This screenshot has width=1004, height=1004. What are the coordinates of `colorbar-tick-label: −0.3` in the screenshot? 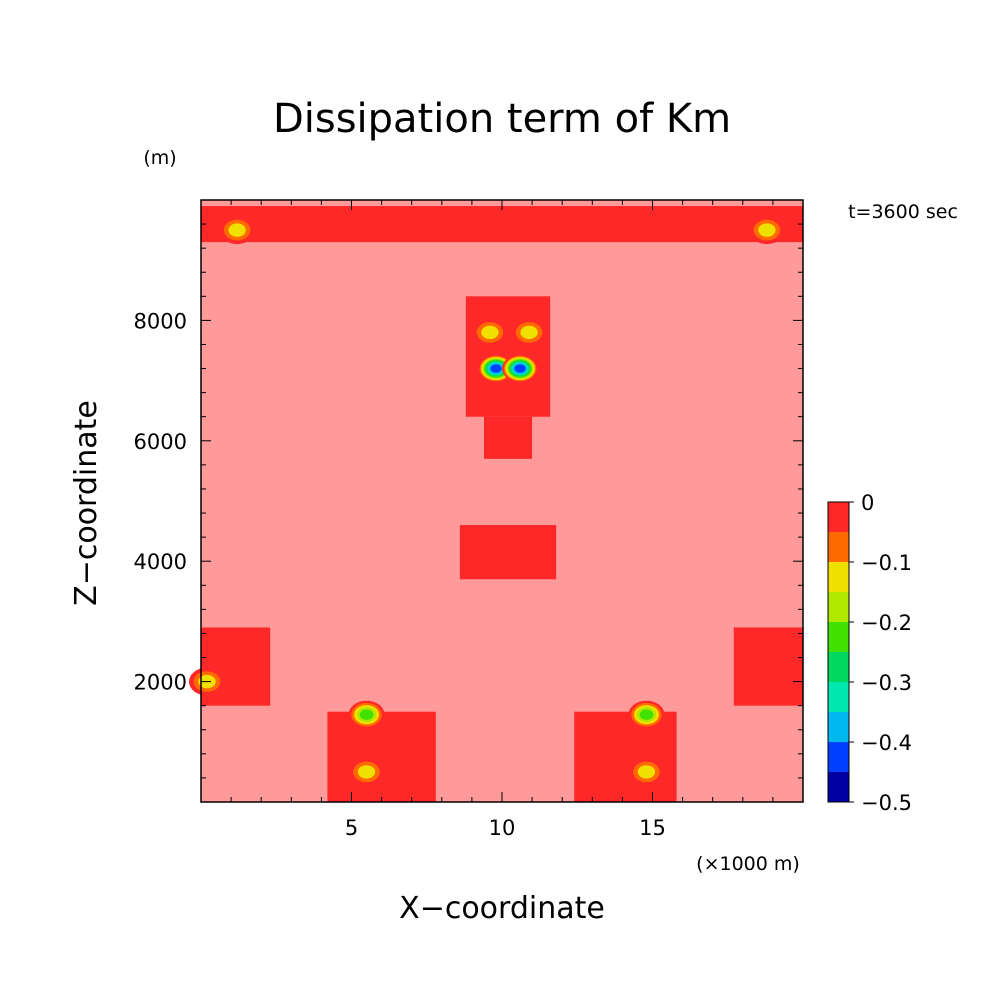 It's located at (886, 683).